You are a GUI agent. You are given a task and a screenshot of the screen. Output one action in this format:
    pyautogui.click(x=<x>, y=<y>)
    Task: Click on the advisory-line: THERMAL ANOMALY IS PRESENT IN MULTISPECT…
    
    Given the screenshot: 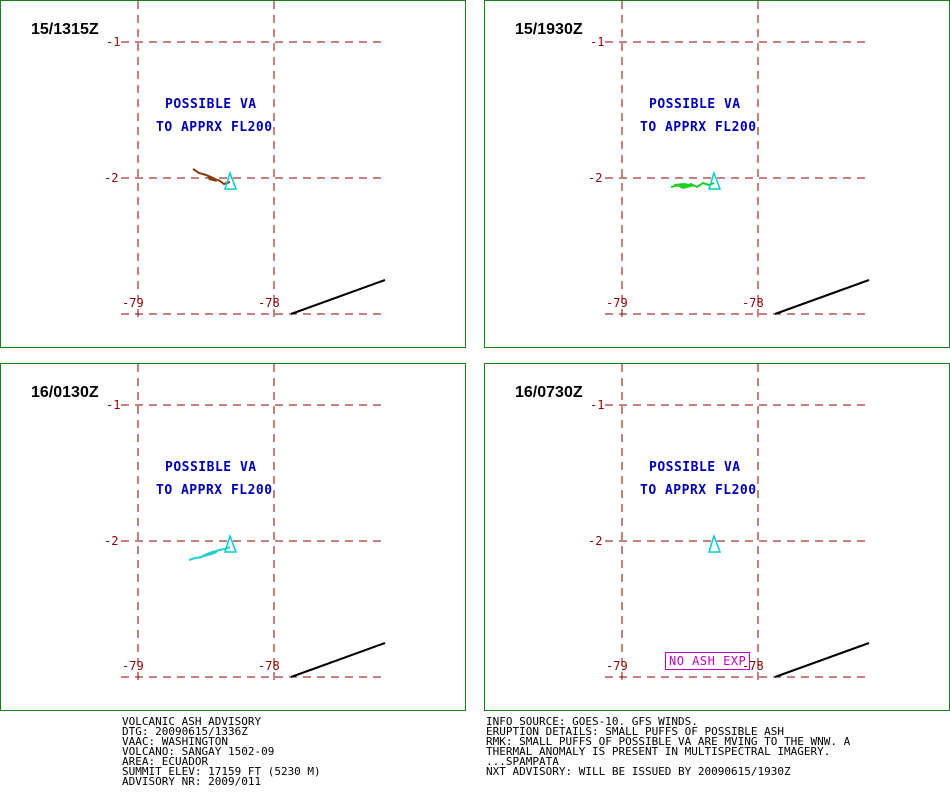 What is the action you would take?
    pyautogui.click(x=658, y=751)
    